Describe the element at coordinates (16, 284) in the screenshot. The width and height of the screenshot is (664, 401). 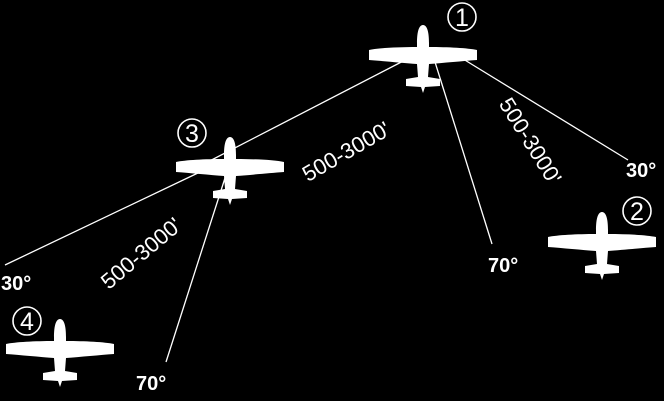
I see `angle-label-30-left: 30°` at that location.